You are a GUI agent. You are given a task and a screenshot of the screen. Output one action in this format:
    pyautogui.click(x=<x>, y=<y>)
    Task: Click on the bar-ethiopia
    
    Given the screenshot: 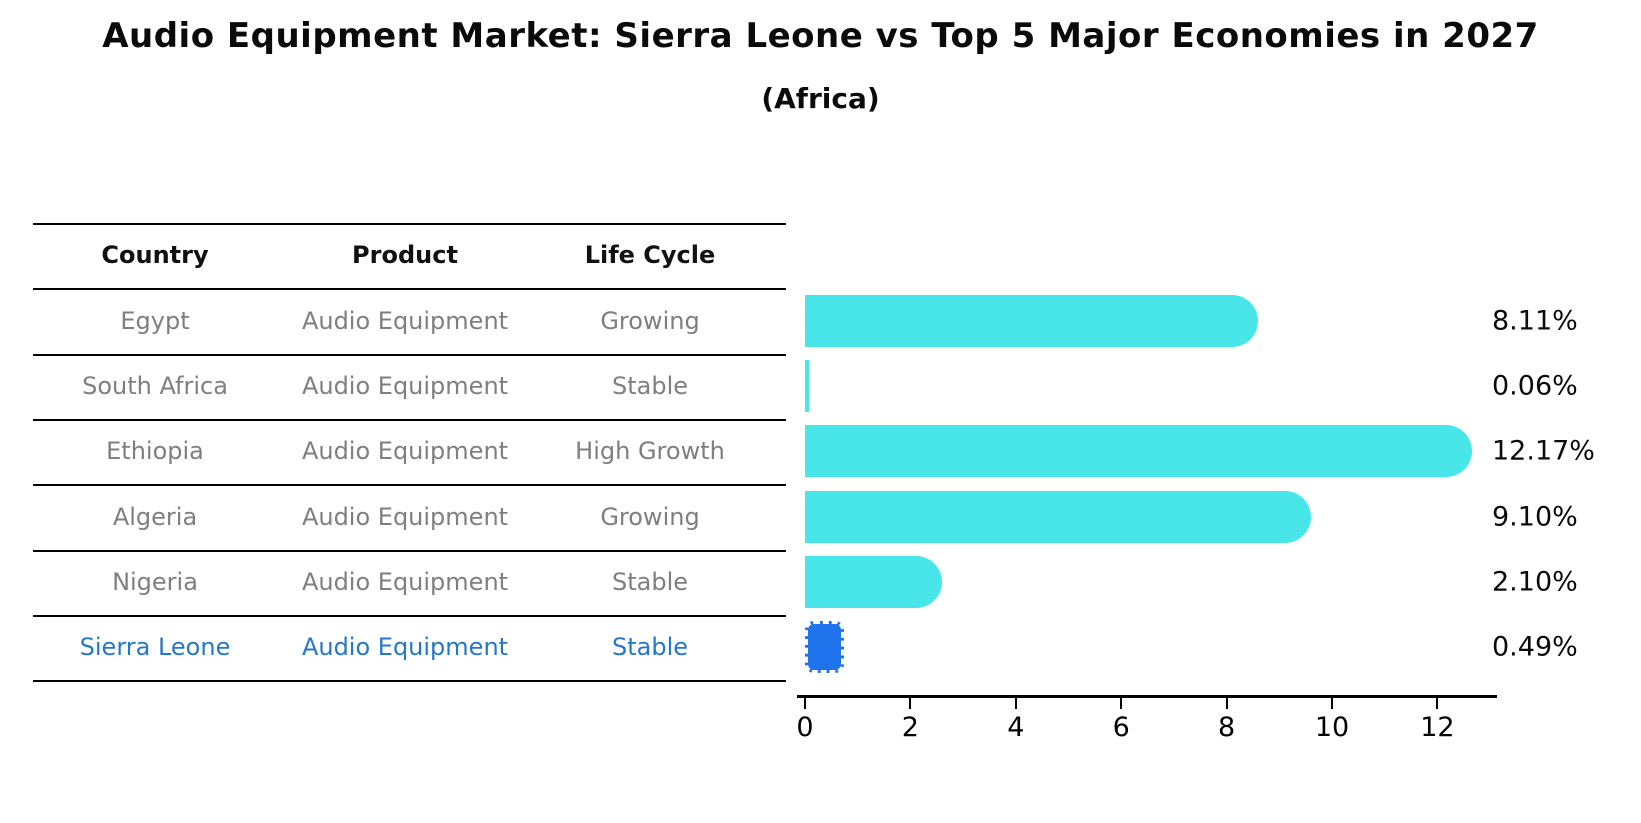 What is the action you would take?
    pyautogui.click(x=1139, y=451)
    